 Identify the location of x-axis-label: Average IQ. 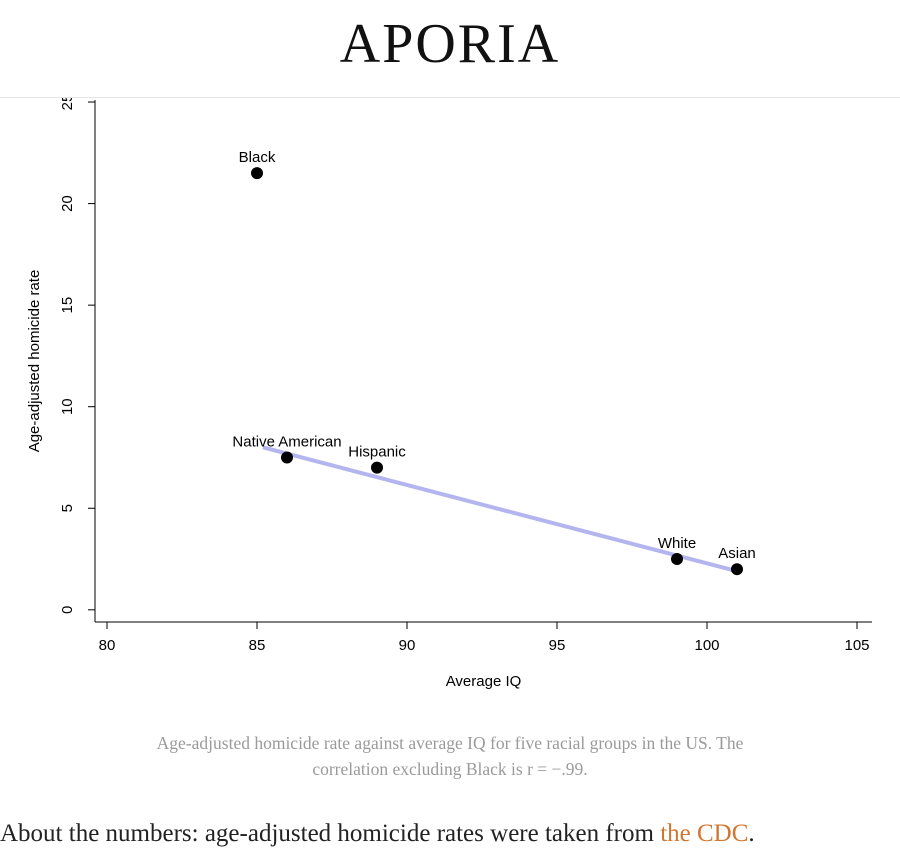
(484, 681).